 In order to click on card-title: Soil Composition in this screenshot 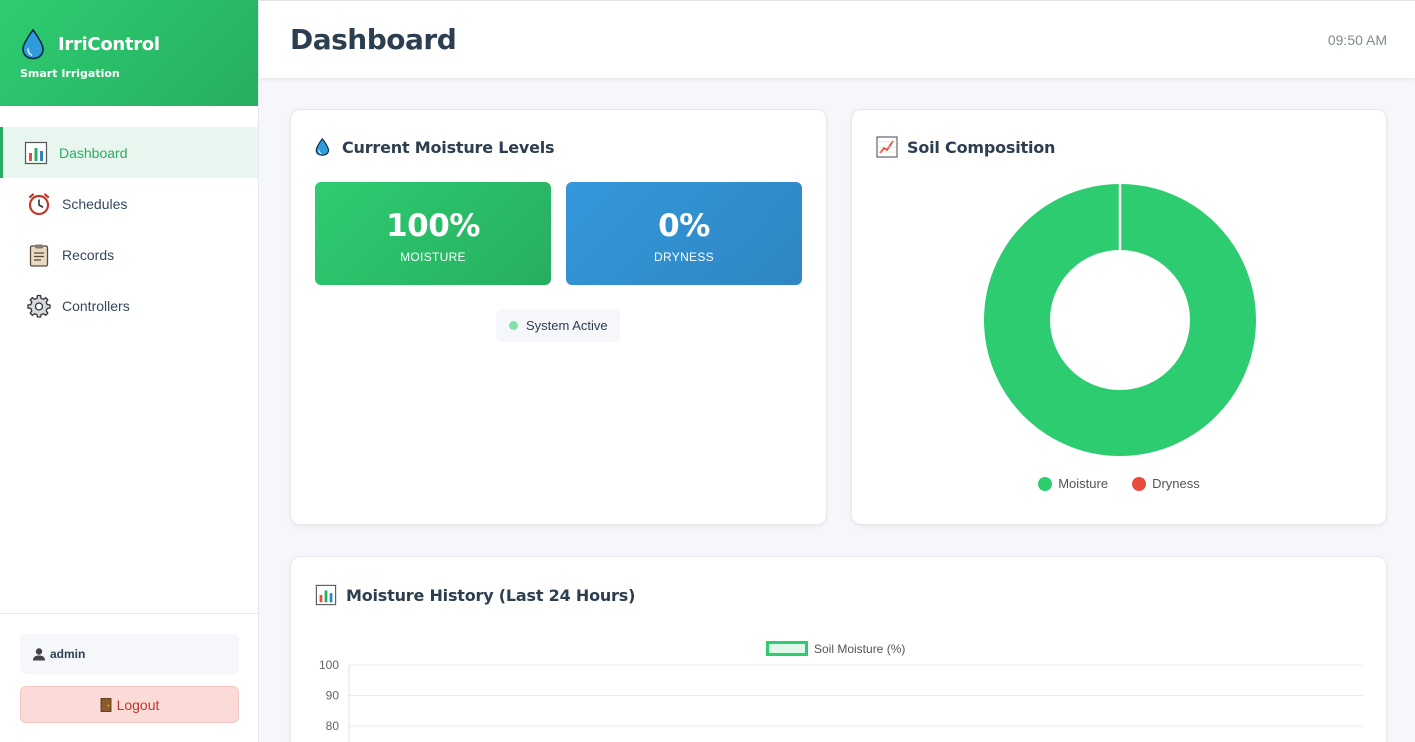, I will do `click(965, 147)`.